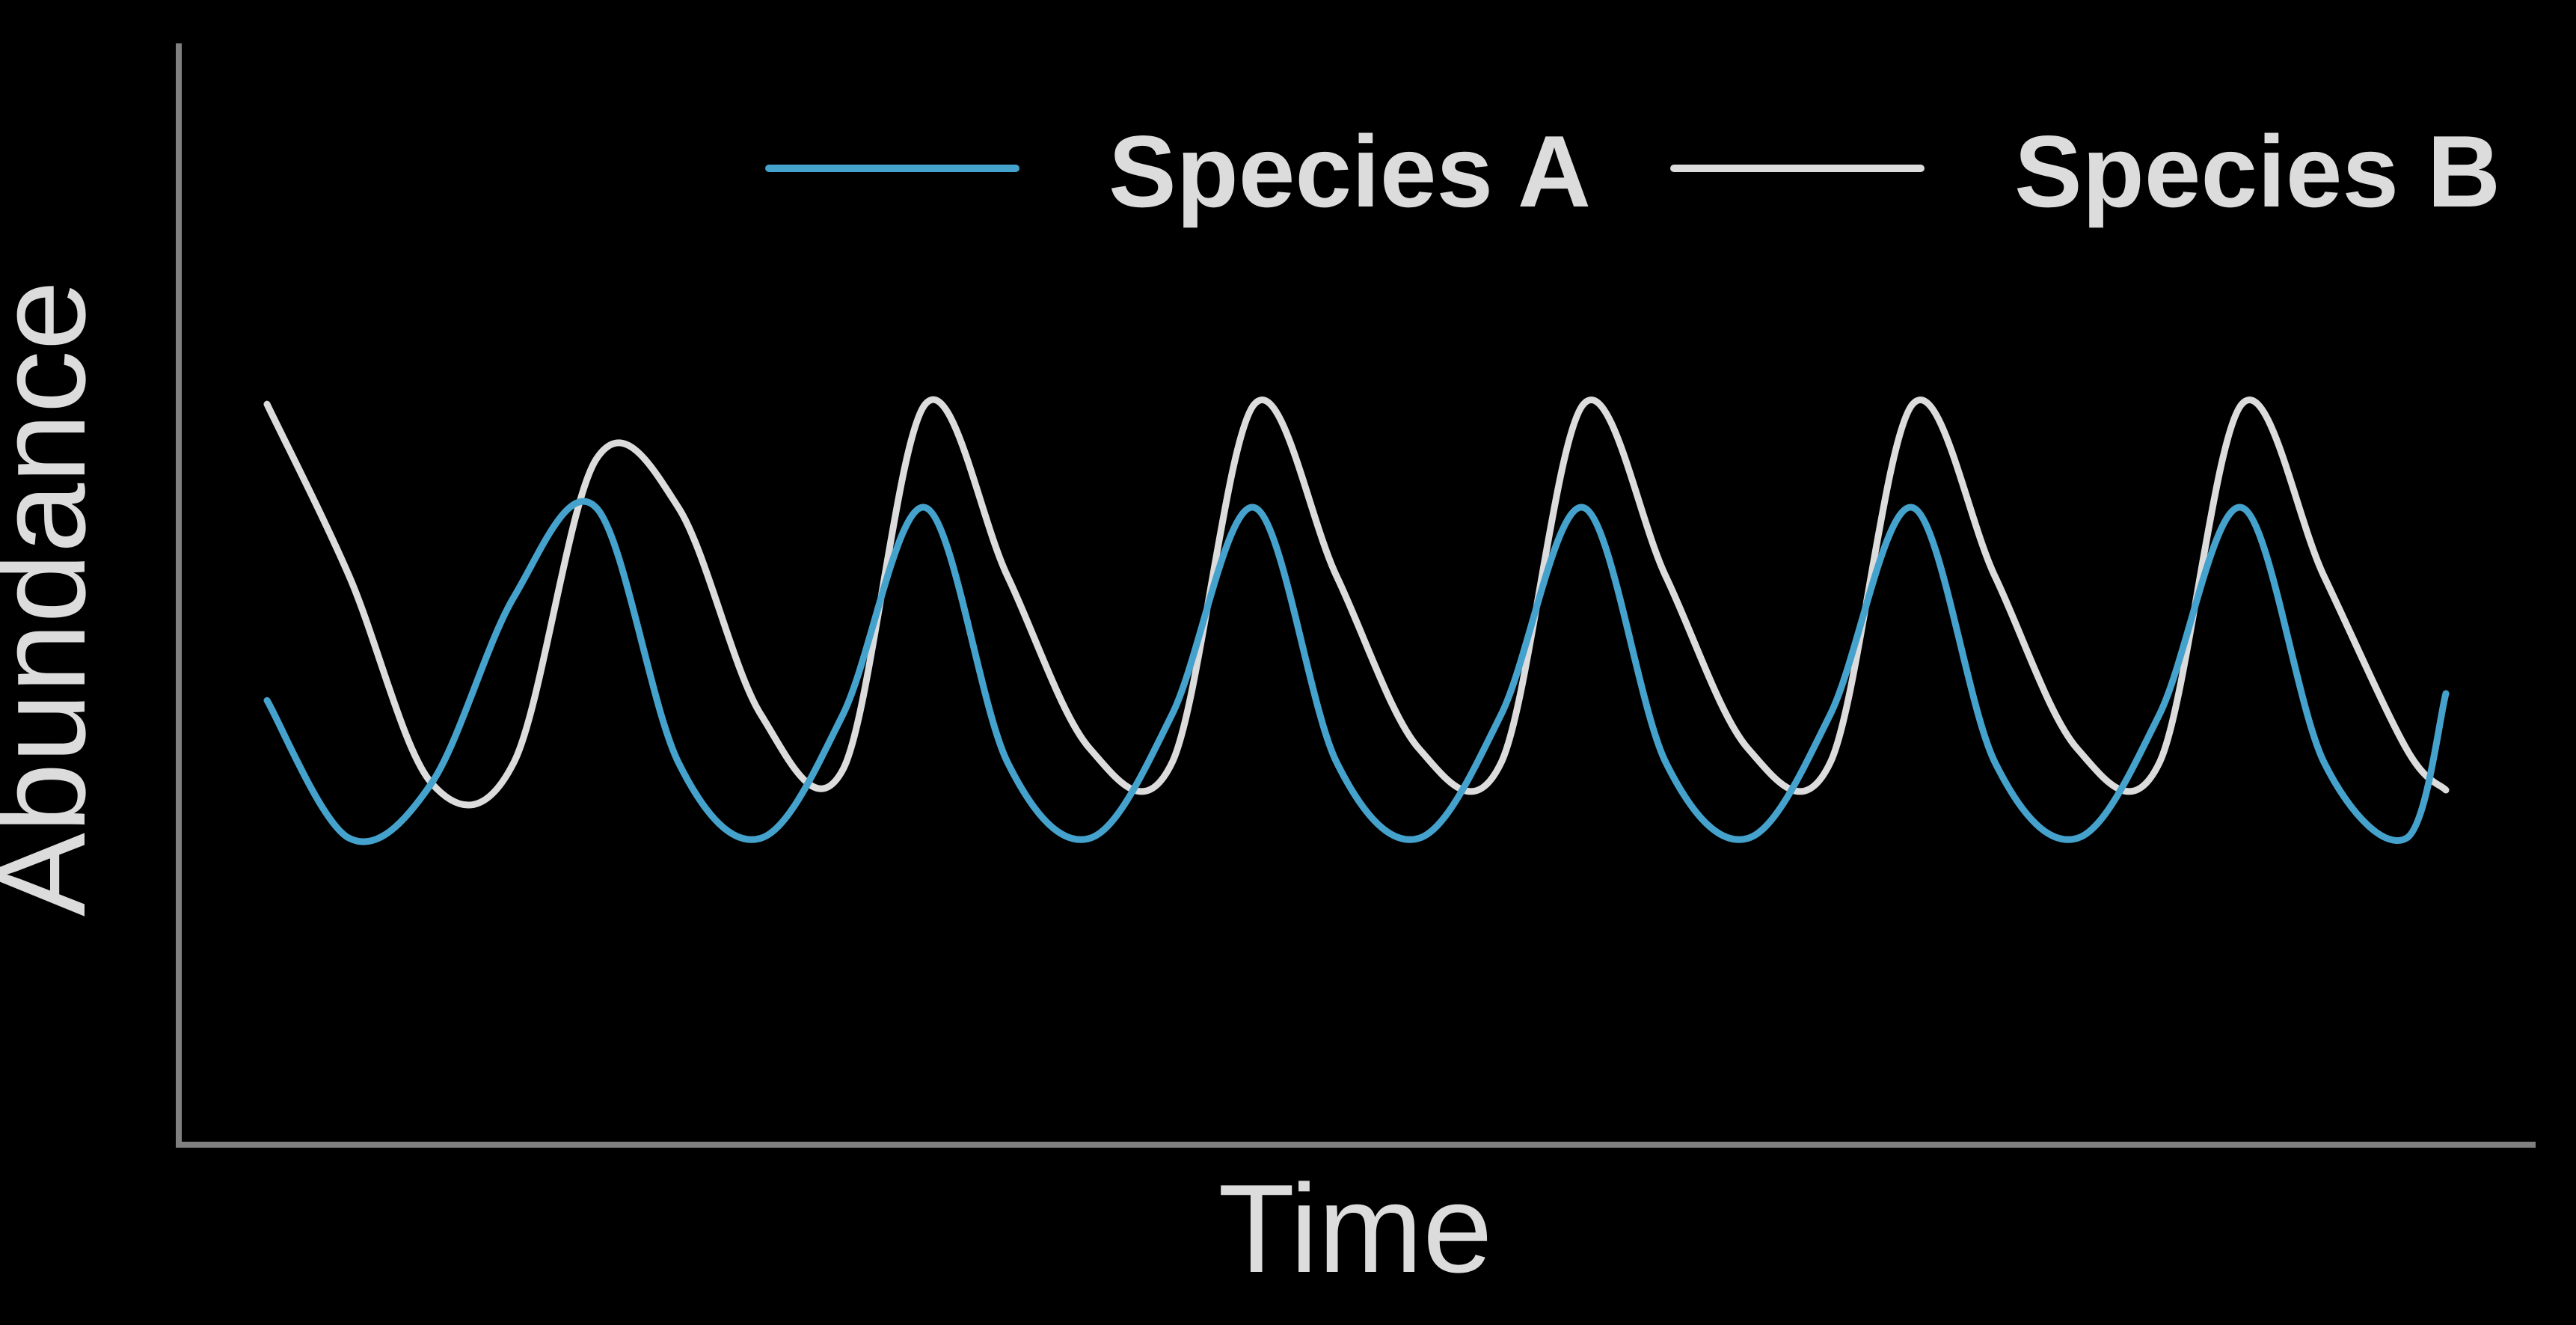 This screenshot has height=1325, width=2576. What do you see at coordinates (1349, 171) in the screenshot?
I see `legend-label-species-a: Species A` at bounding box center [1349, 171].